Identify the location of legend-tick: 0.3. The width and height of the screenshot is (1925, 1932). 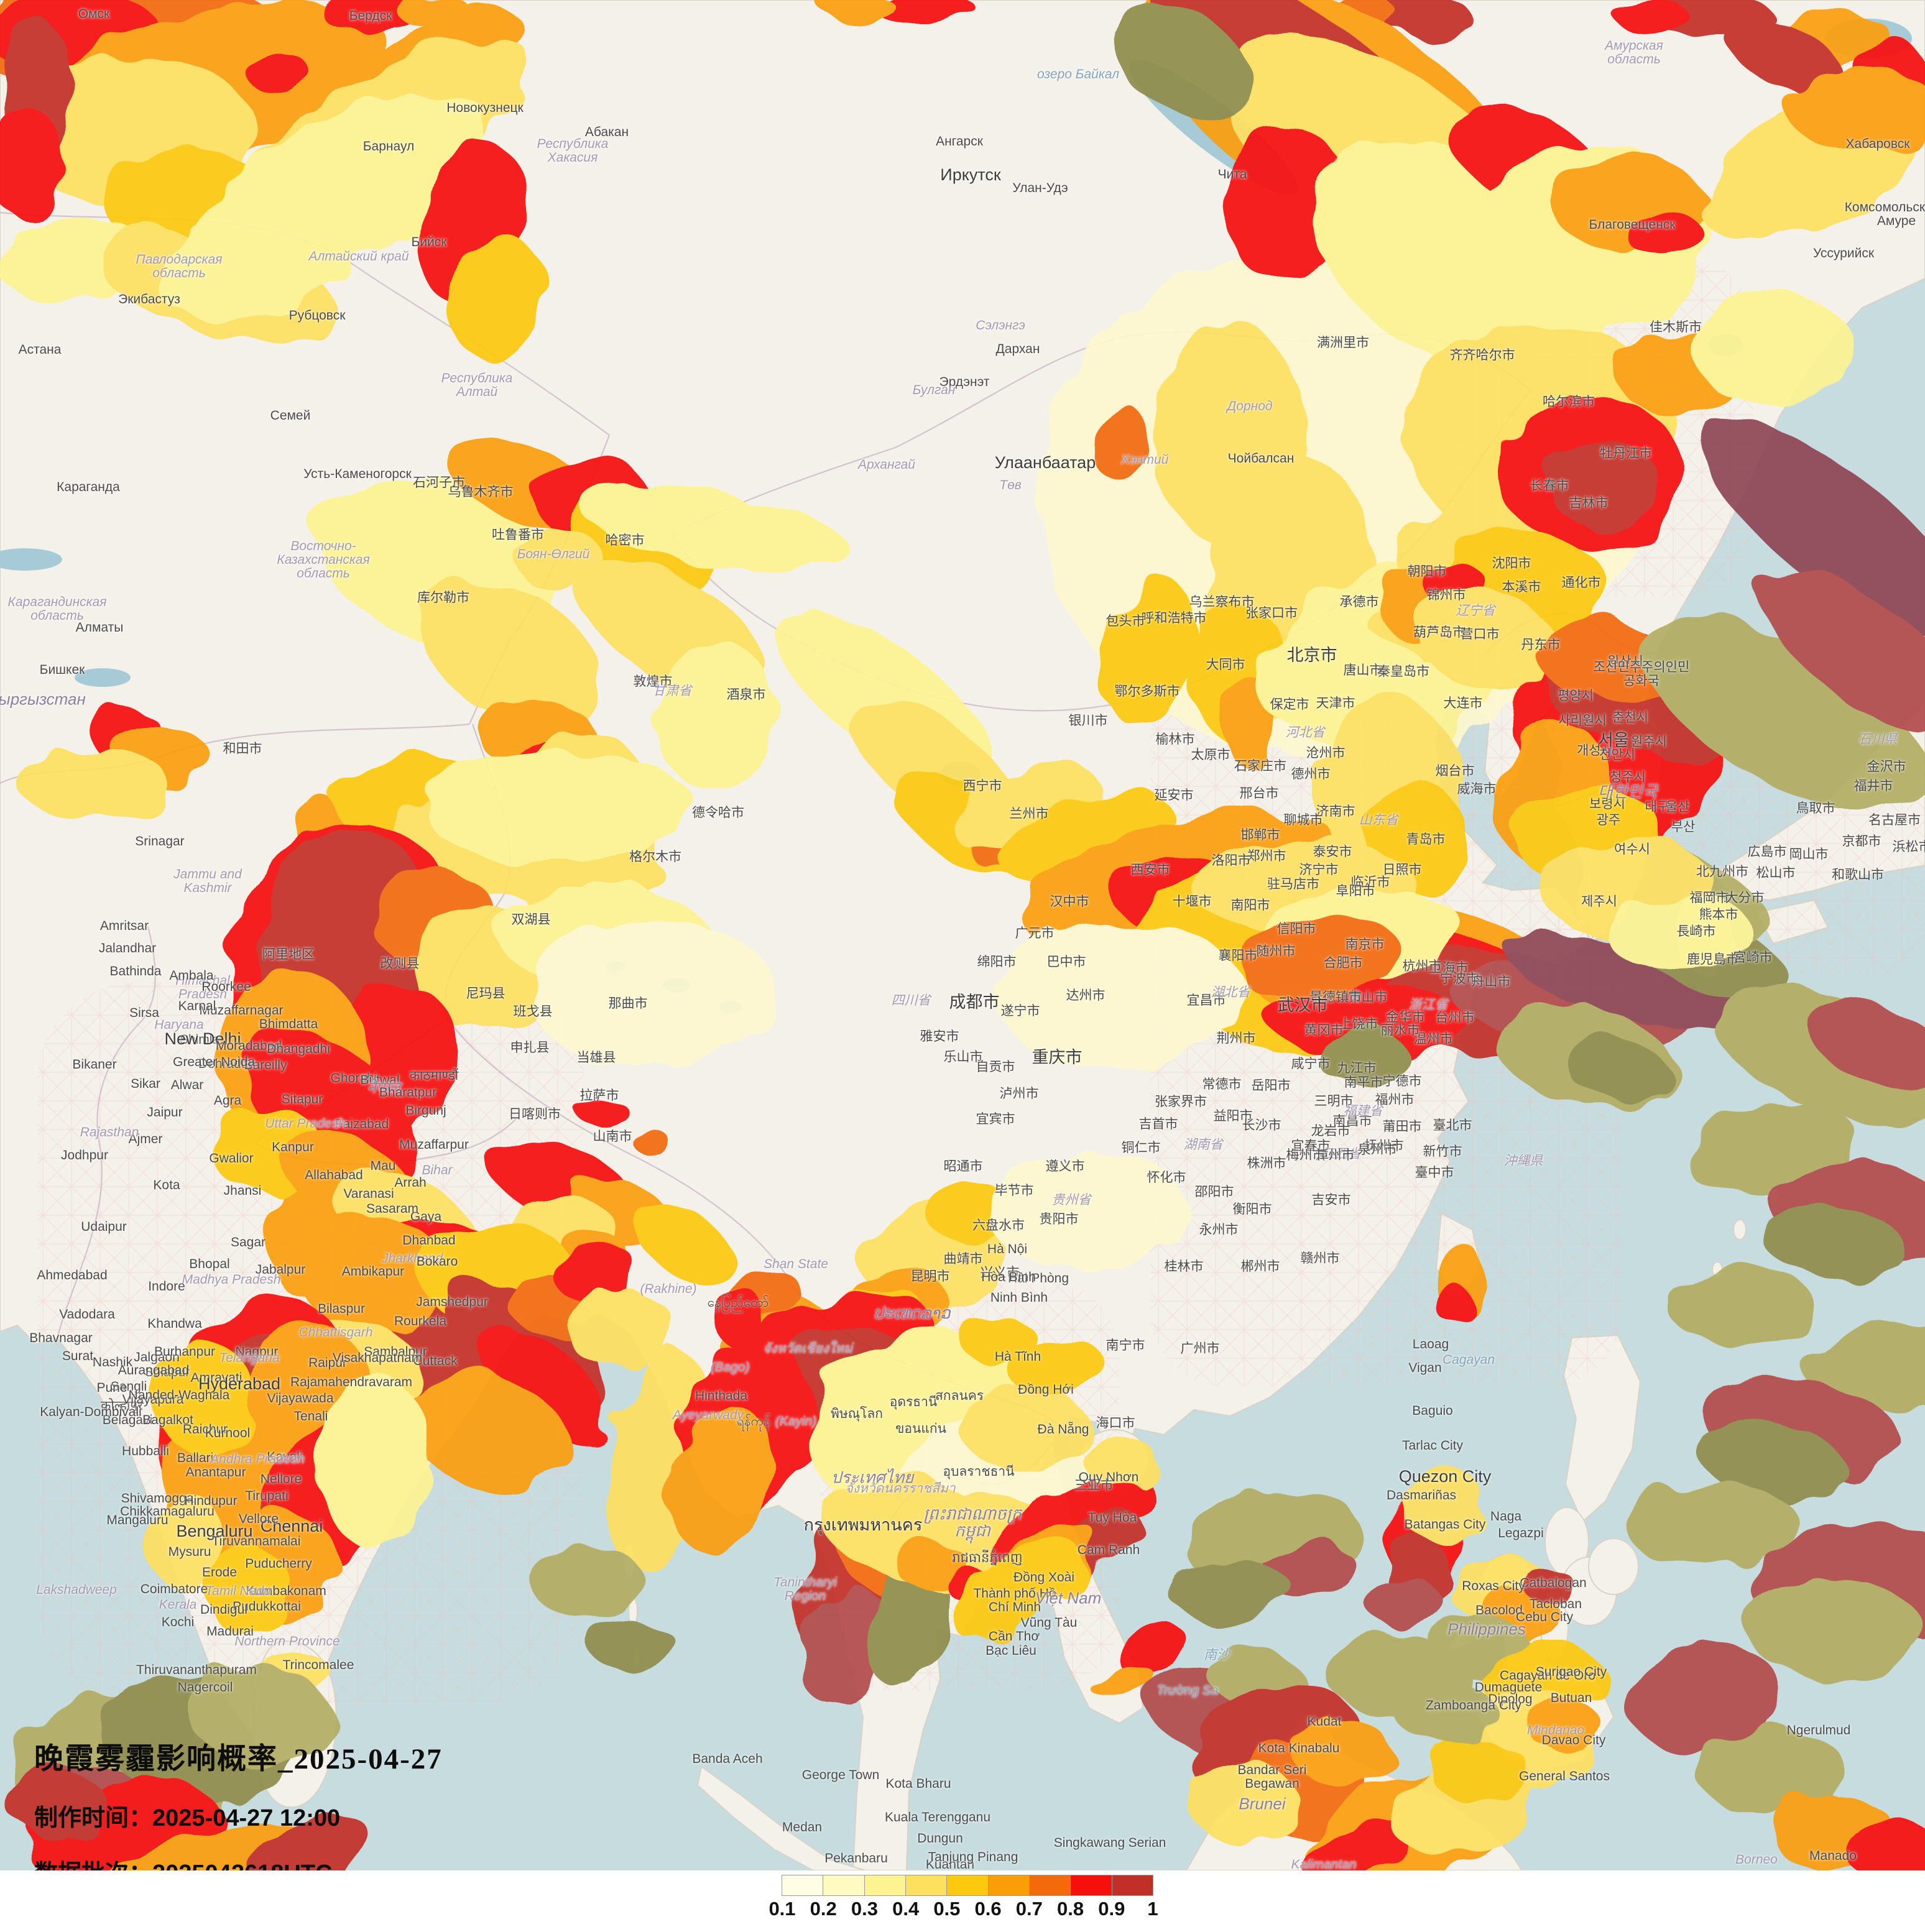
(864, 1909).